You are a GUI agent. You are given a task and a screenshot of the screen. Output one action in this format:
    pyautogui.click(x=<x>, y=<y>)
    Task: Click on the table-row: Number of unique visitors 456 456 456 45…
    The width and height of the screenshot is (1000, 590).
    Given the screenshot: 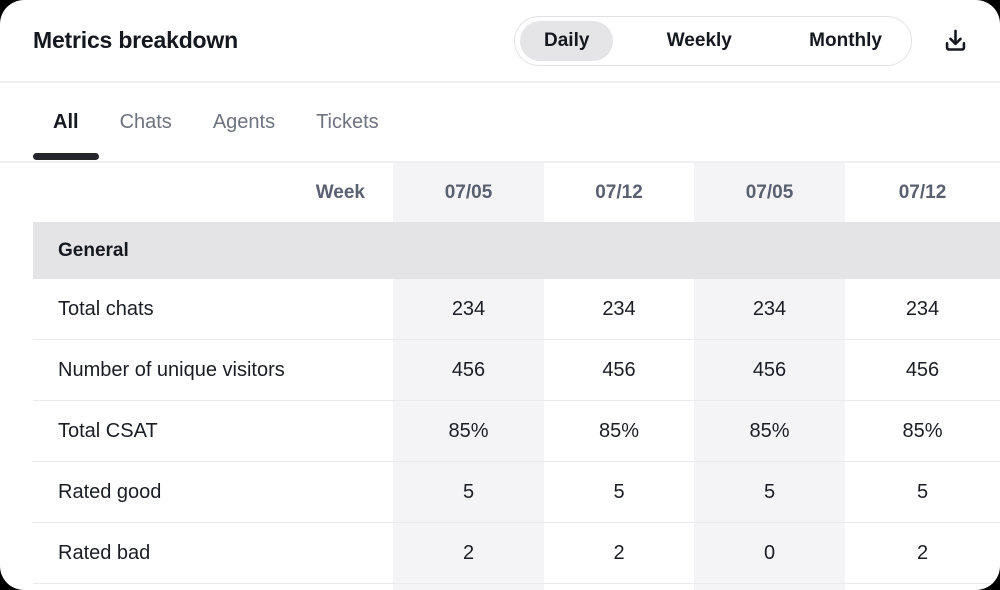 What is the action you would take?
    pyautogui.click(x=516, y=370)
    